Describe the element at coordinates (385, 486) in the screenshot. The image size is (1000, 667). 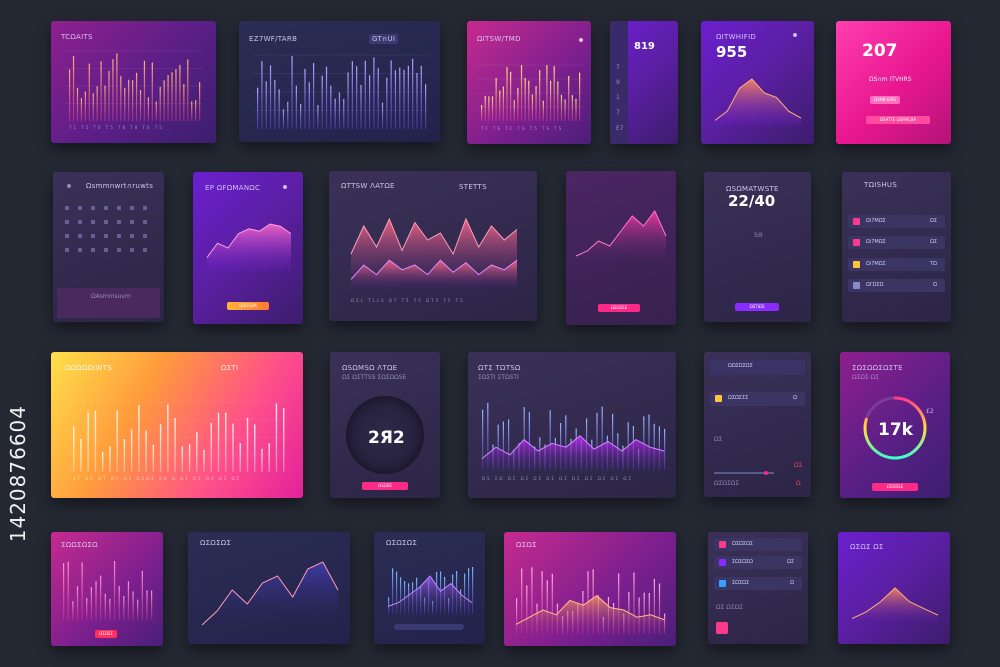
I see `action-button: ΩSΩSE` at that location.